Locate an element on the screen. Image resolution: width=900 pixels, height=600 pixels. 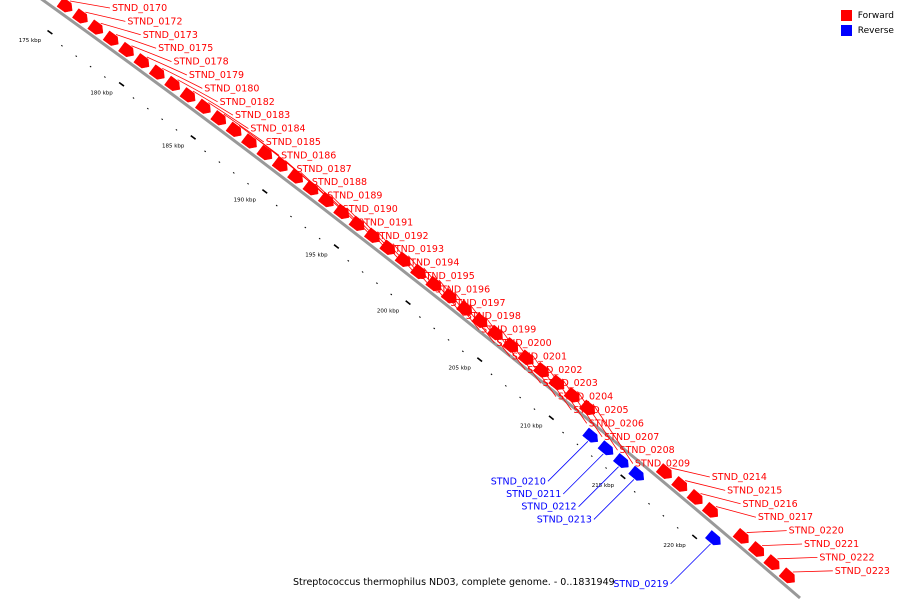
gene-label: STND_0219 is located at coordinates (640, 584).